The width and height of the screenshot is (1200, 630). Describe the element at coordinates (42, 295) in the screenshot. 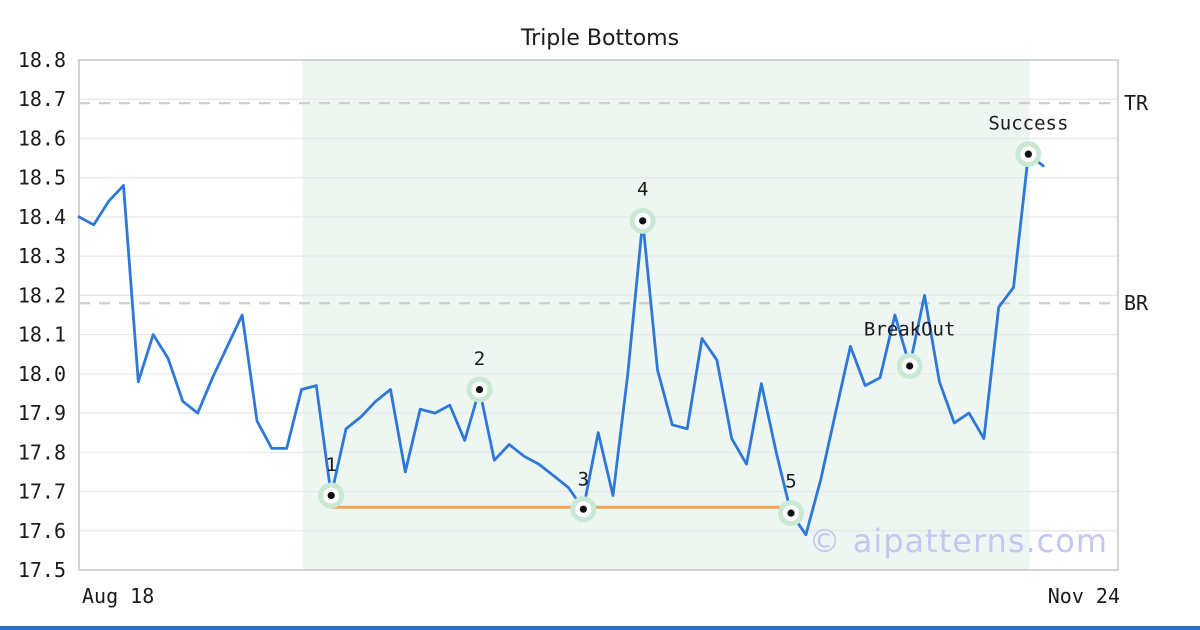

I see `y-tick-label: 18.2` at that location.